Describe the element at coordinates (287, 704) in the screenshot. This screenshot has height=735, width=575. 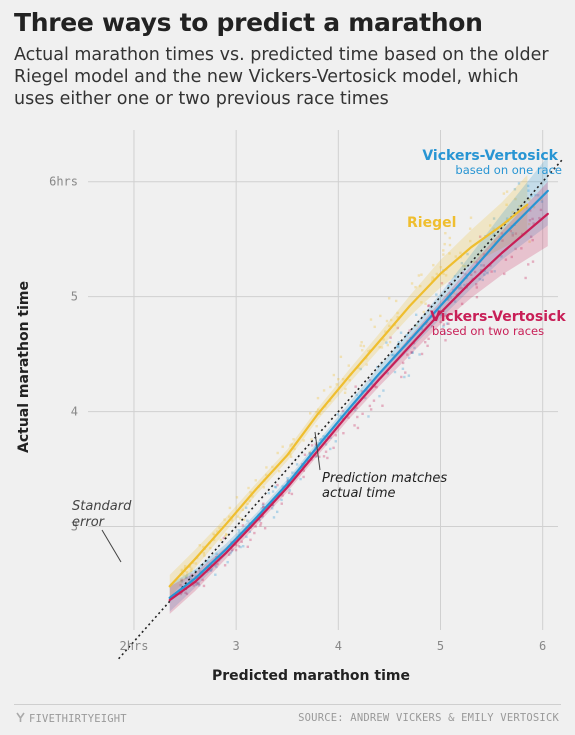
I see `footer-divider` at that location.